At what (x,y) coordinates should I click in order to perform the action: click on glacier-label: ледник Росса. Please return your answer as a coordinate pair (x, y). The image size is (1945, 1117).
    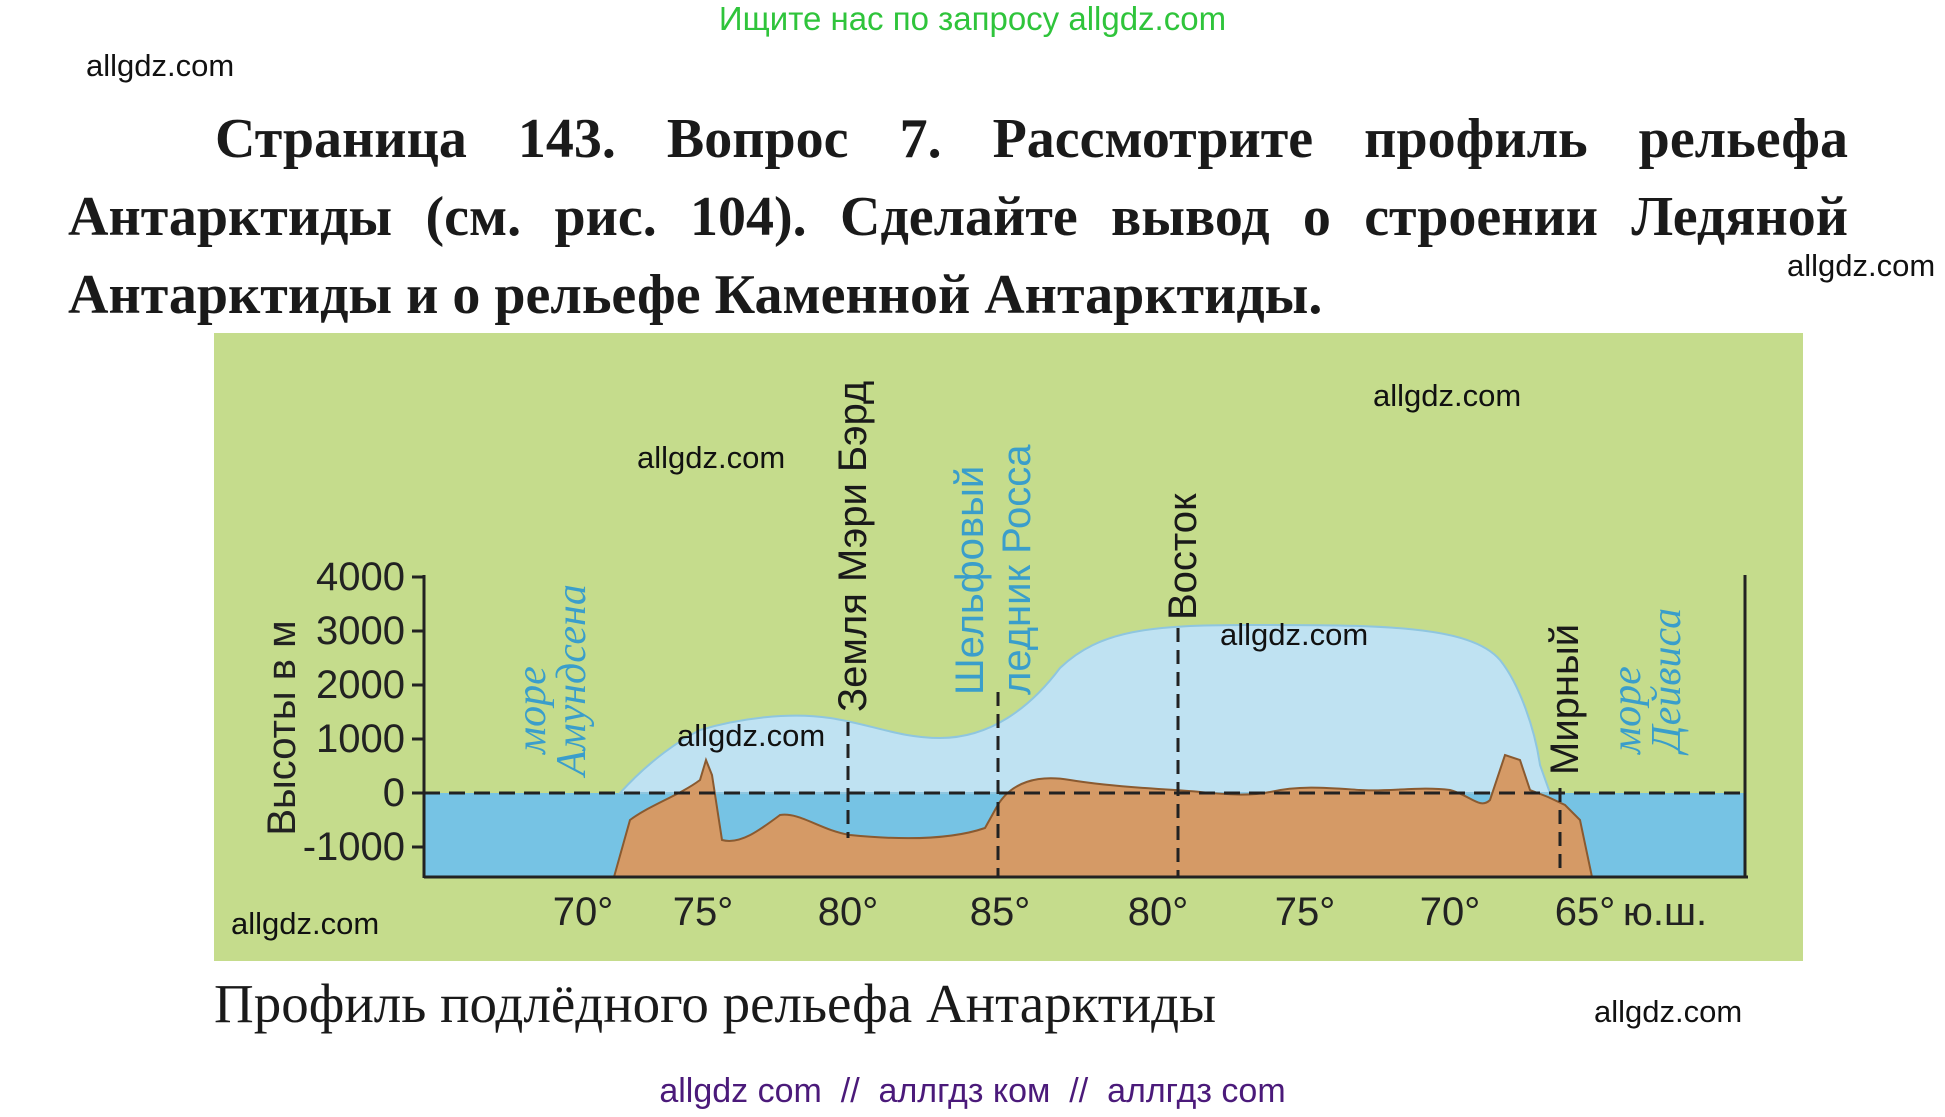
    Looking at the image, I should click on (1017, 569).